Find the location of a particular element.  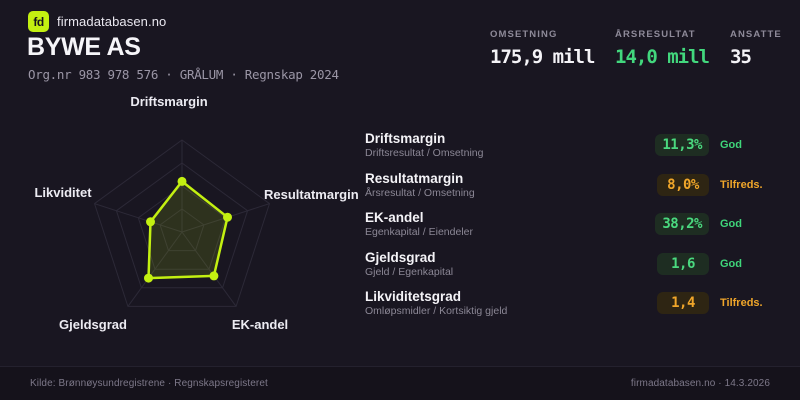

metric-name: Driftsmargin is located at coordinates (405, 138).